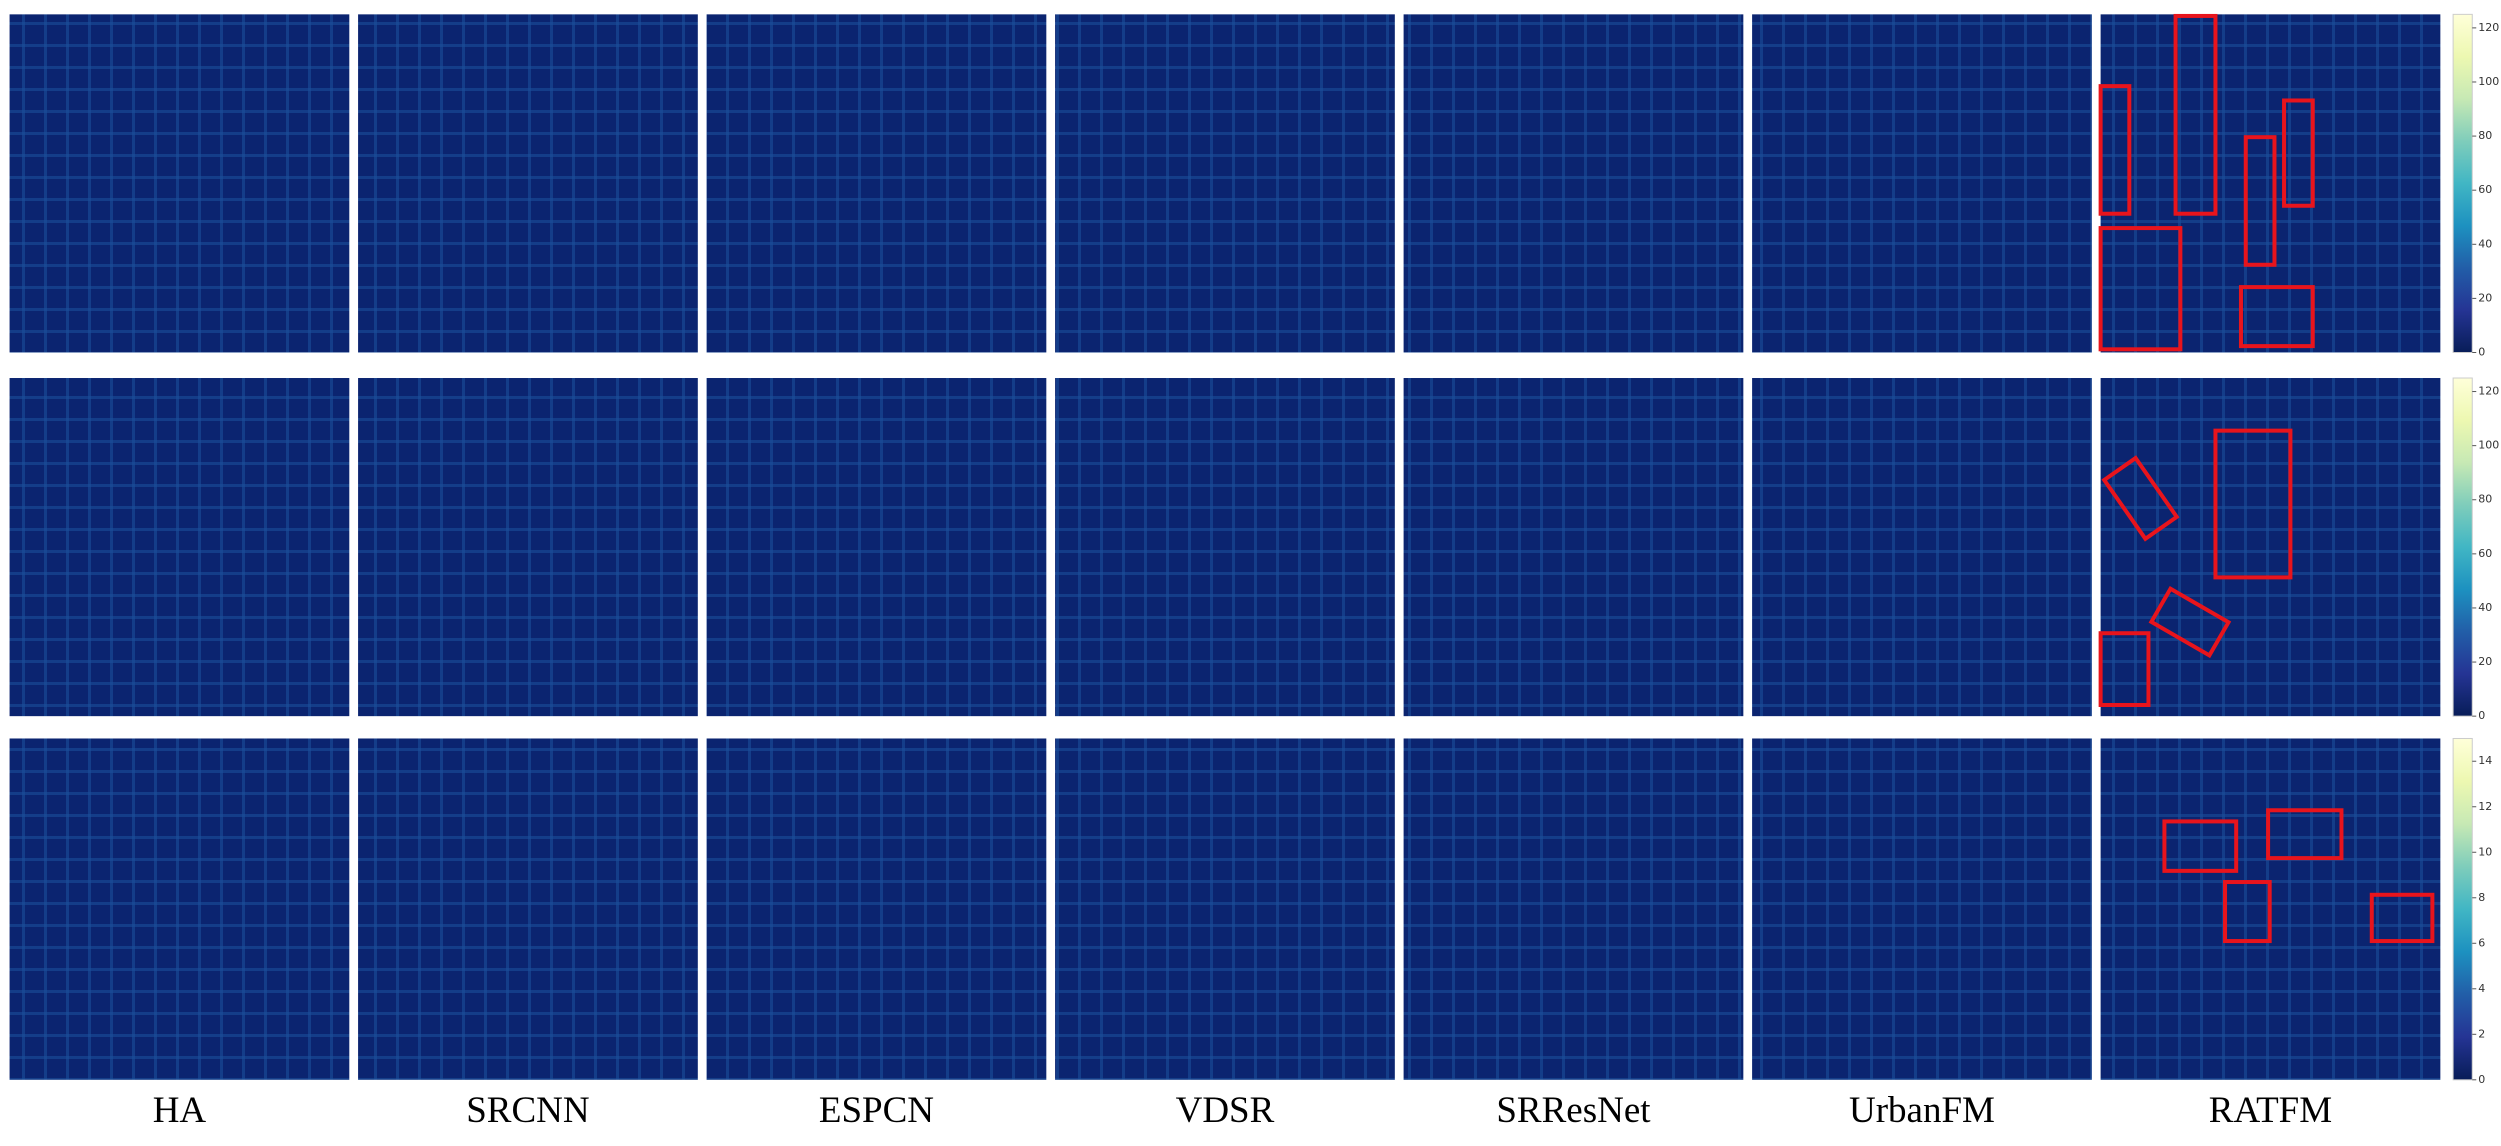 Image resolution: width=2501 pixels, height=1146 pixels. What do you see at coordinates (2481, 897) in the screenshot?
I see `colorbar-tick-label: 8` at bounding box center [2481, 897].